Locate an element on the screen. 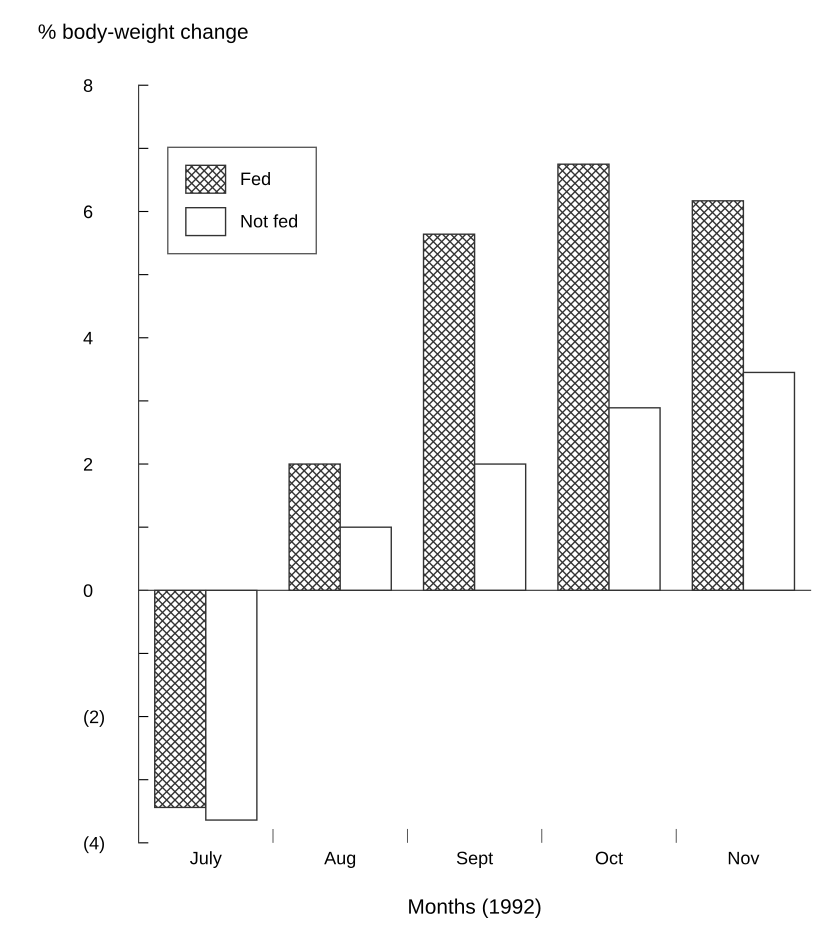  y-tick-label: 0 is located at coordinates (88, 591).